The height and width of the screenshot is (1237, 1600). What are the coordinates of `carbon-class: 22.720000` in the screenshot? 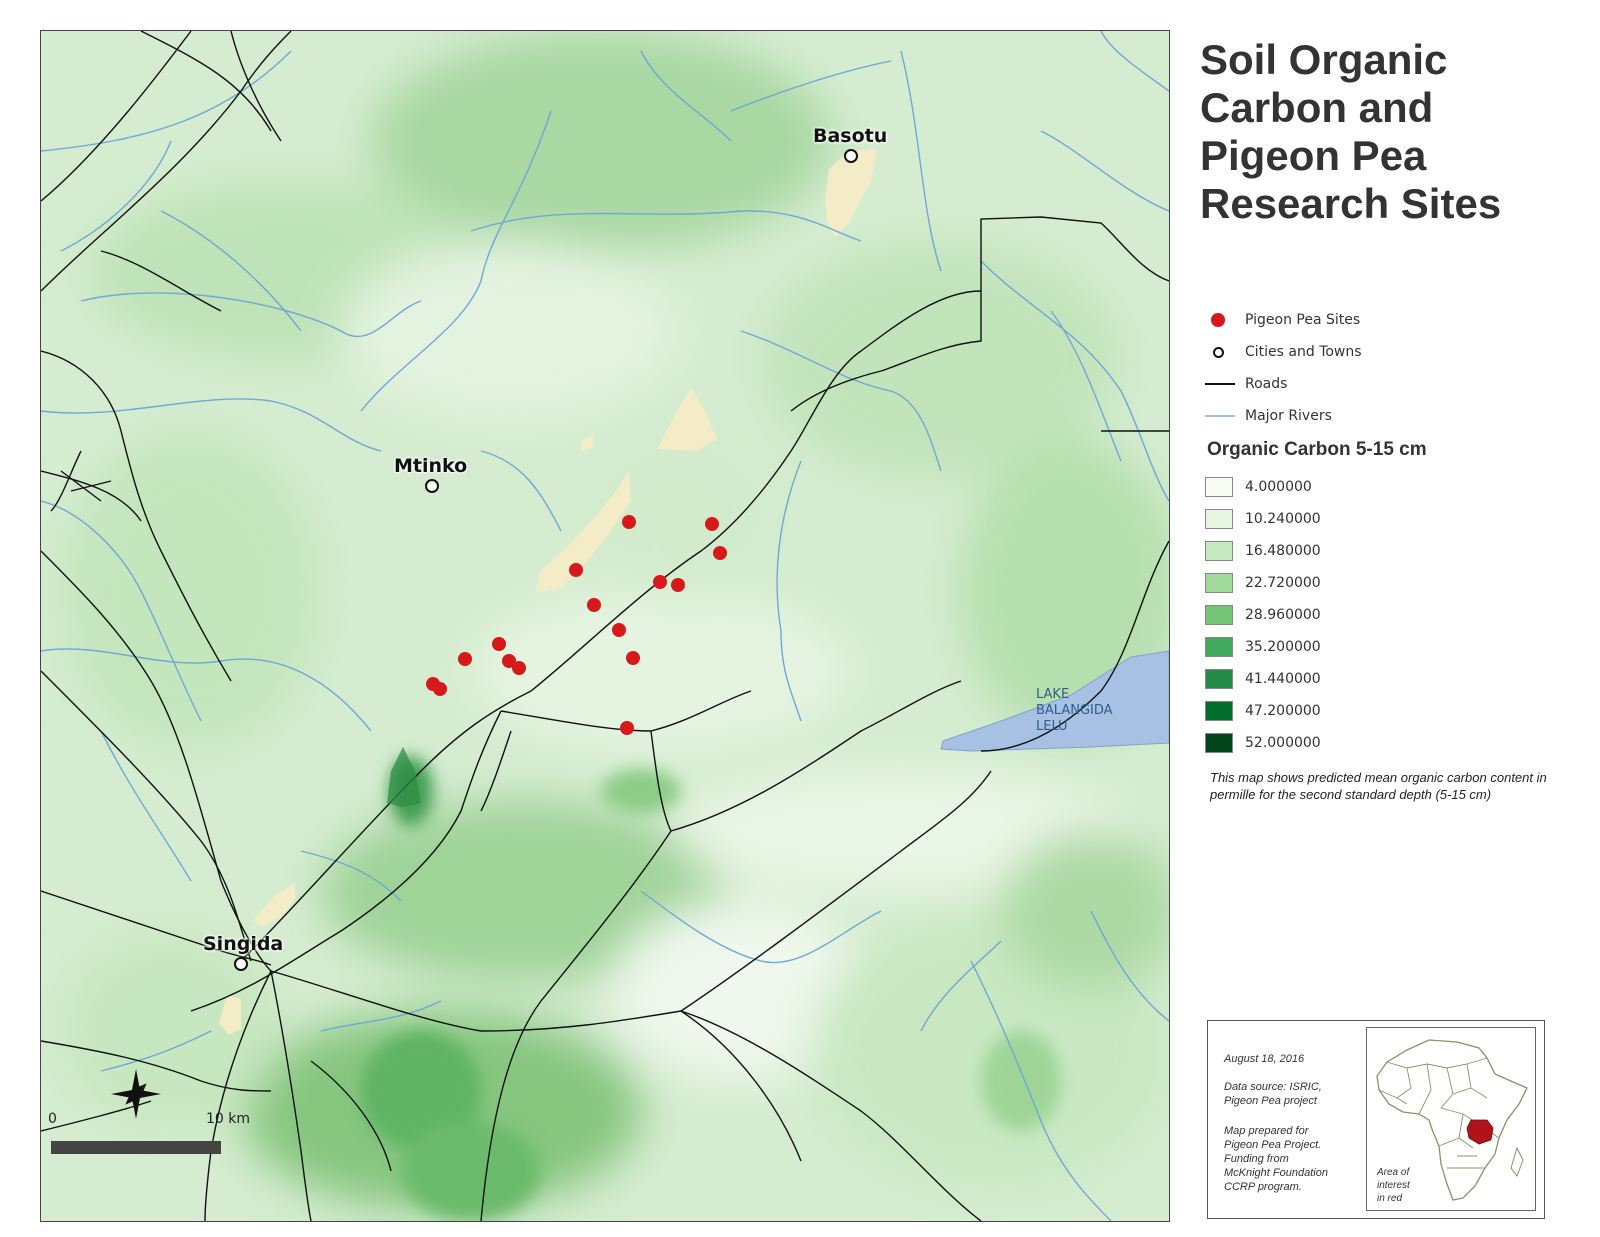 It's located at (1263, 583).